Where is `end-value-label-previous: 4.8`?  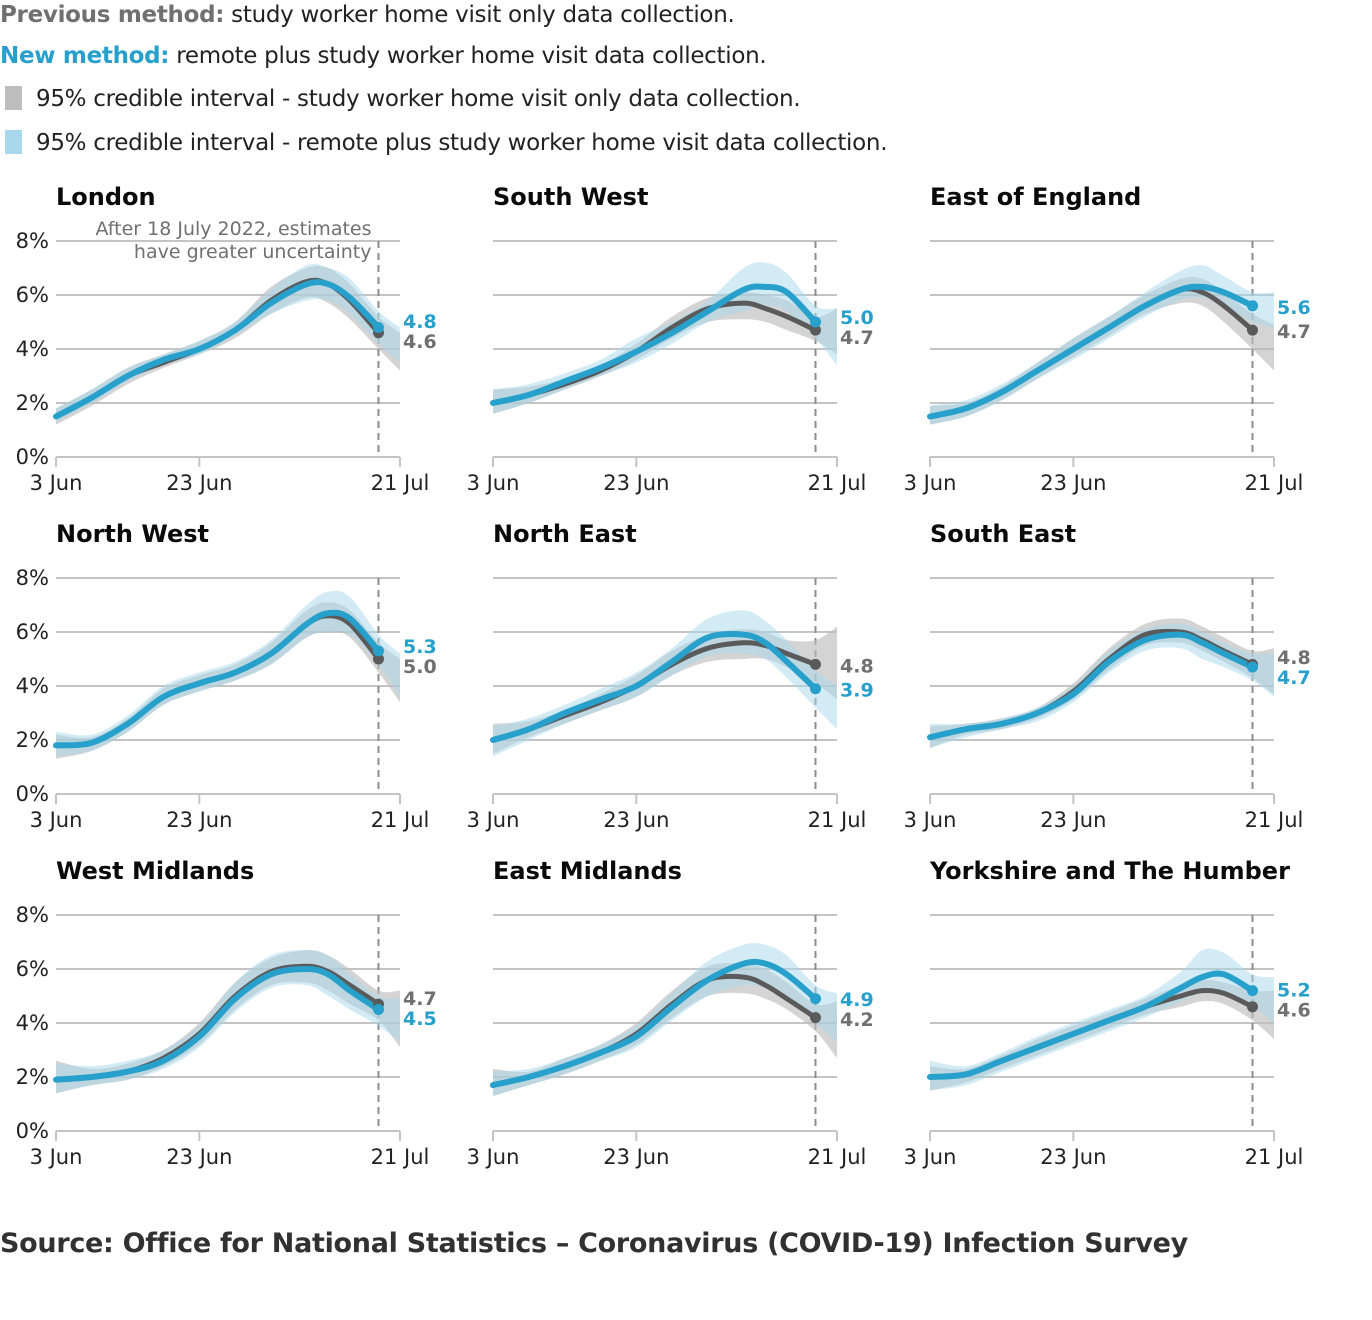
end-value-label-previous: 4.8 is located at coordinates (857, 666).